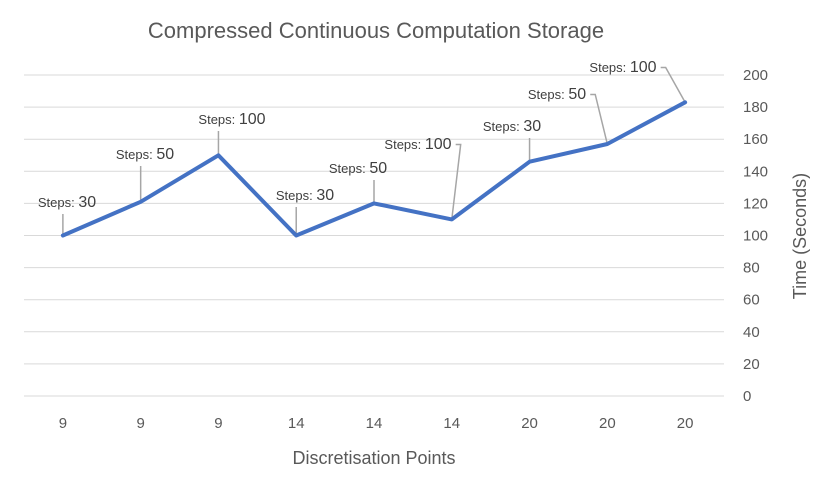 This screenshot has width=838, height=497. I want to click on y-tick-label: 180, so click(755, 107).